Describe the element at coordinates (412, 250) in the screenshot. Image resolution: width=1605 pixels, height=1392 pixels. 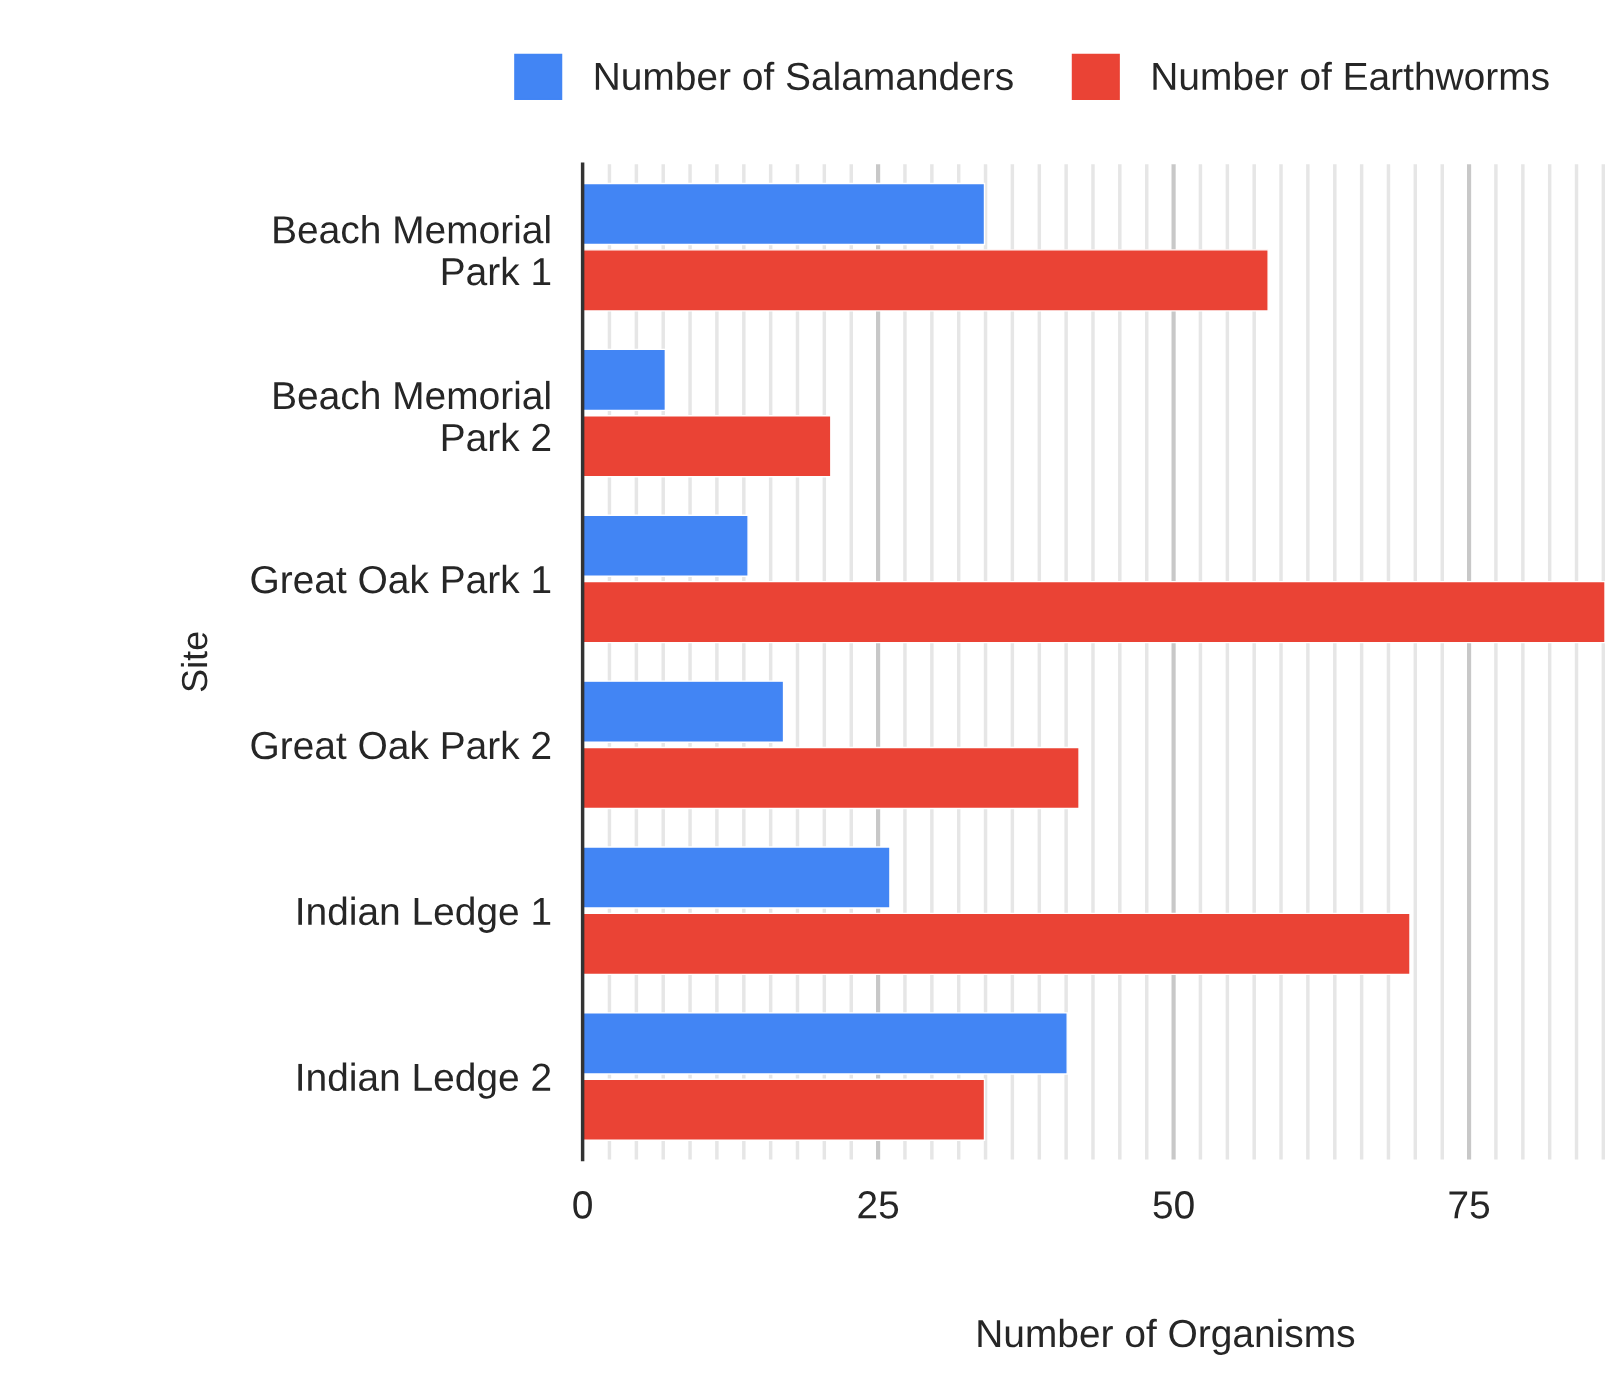
I see `y-tick-label: Beach Memorial Park 1` at that location.